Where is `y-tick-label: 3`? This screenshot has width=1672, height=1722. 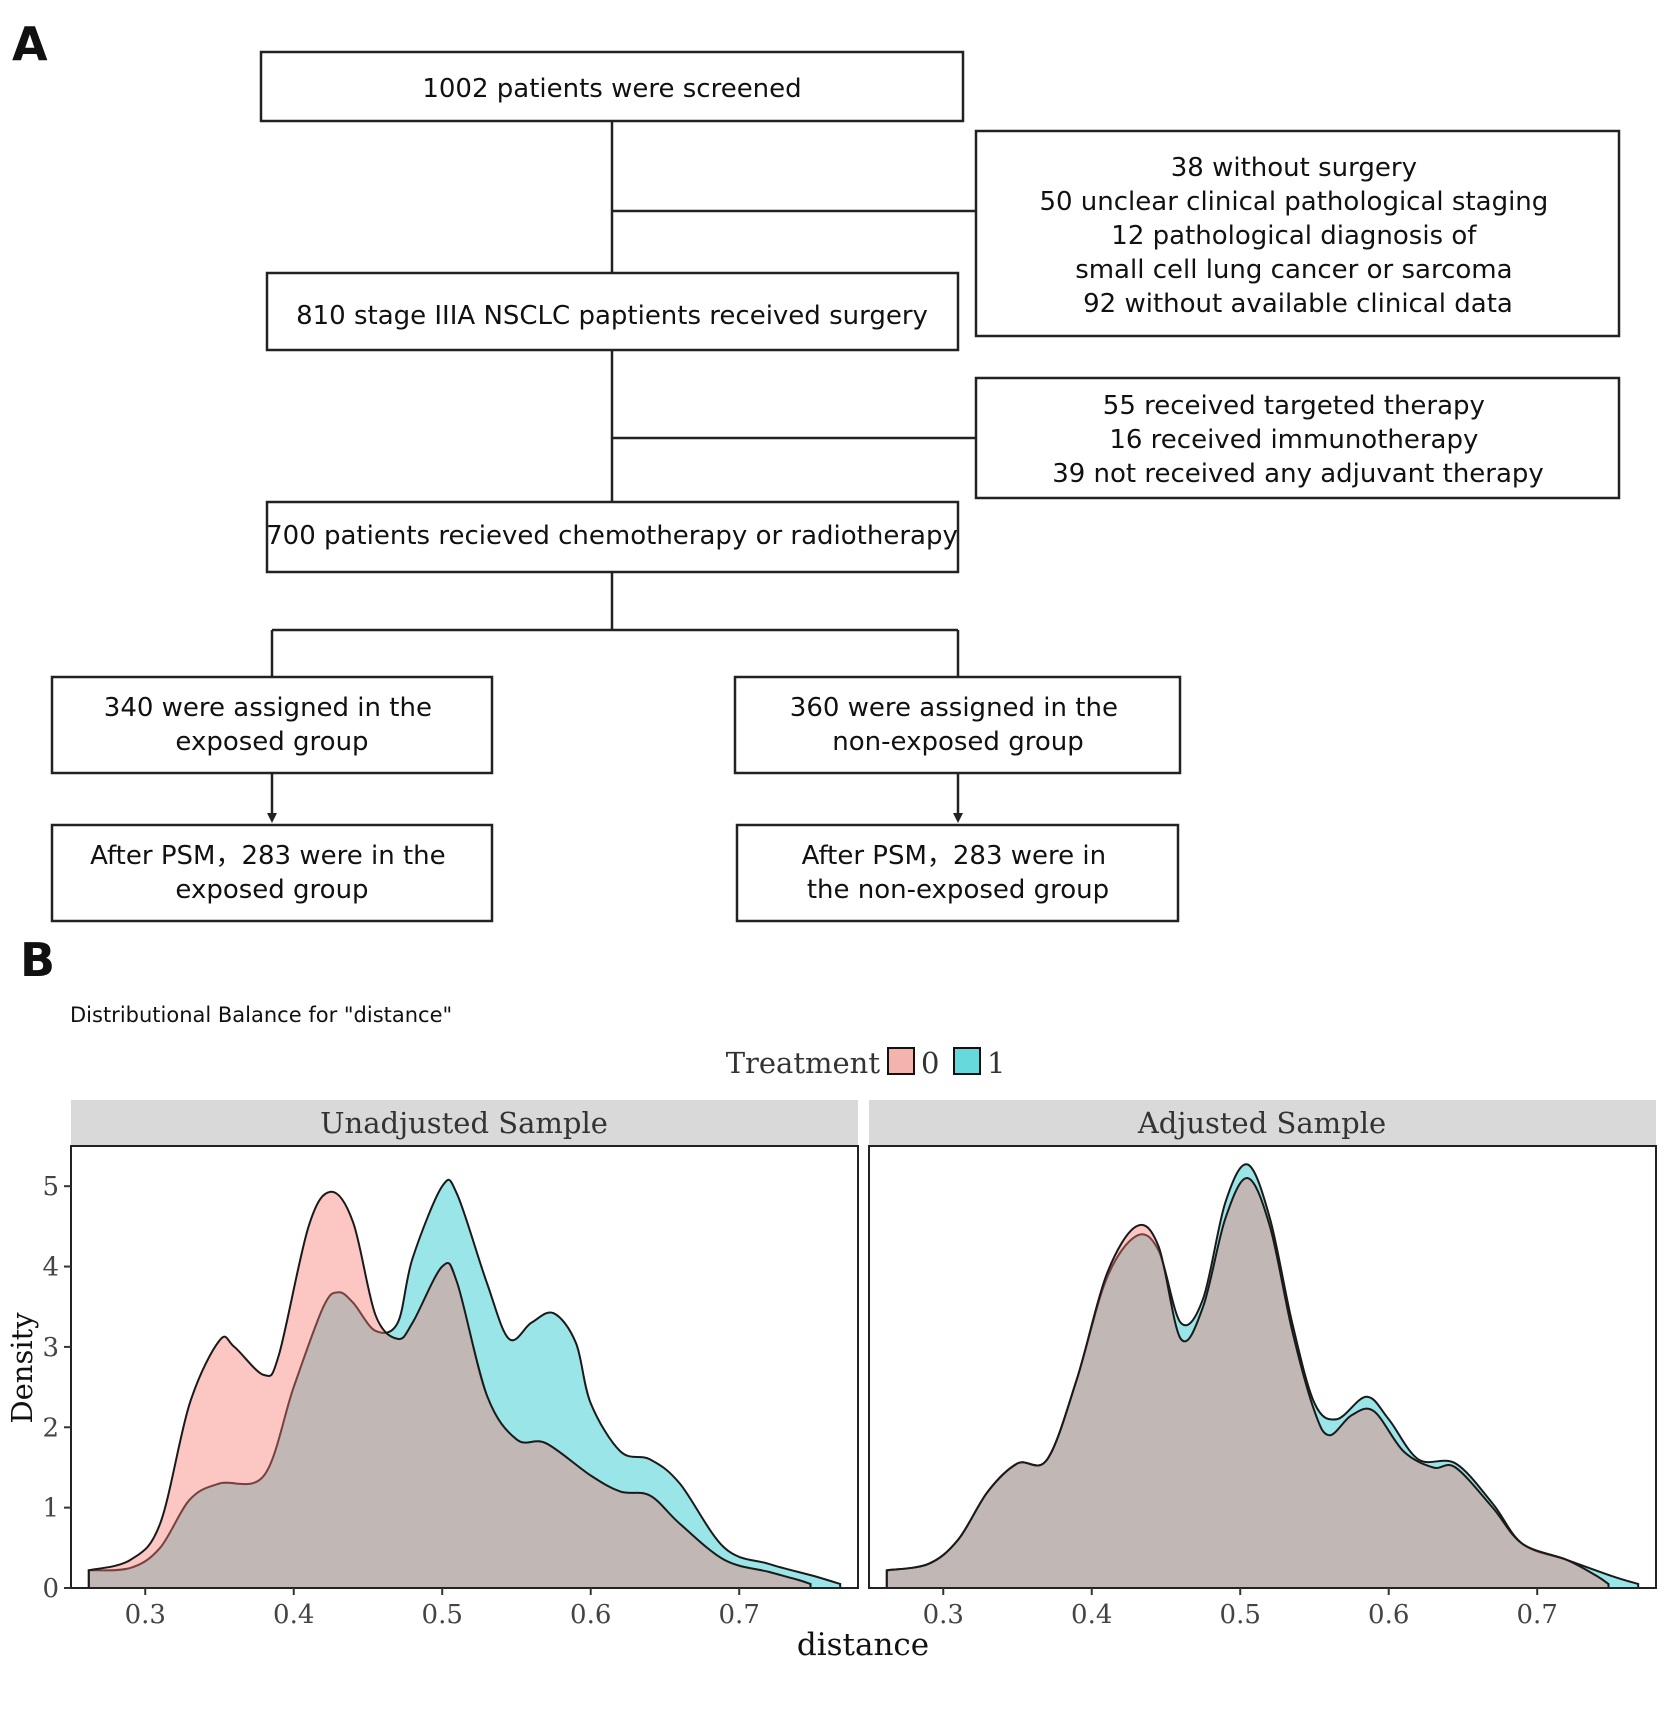
y-tick-label: 3 is located at coordinates (50, 1348).